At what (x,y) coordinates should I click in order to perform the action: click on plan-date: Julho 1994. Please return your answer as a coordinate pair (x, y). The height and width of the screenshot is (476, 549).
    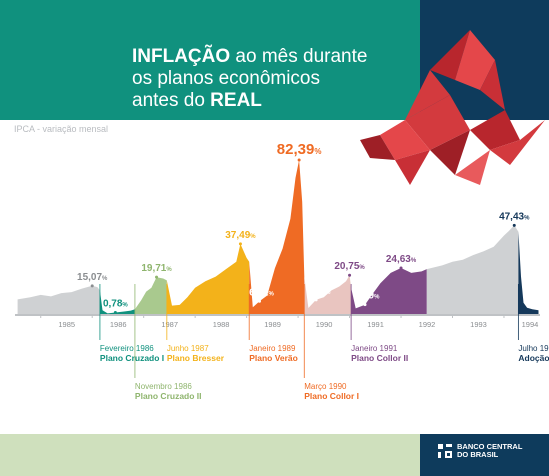
    Looking at the image, I should click on (533, 348).